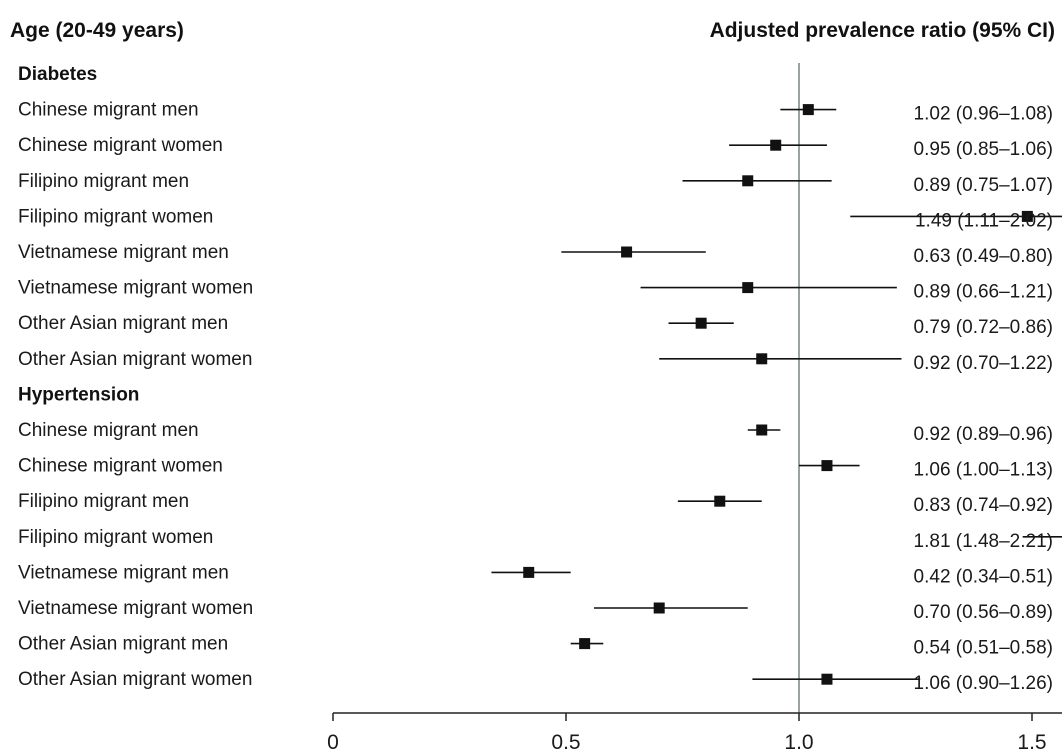  Describe the element at coordinates (983, 149) in the screenshot. I see `row-estimate-text: 0.95 (0.85–1.06)` at that location.